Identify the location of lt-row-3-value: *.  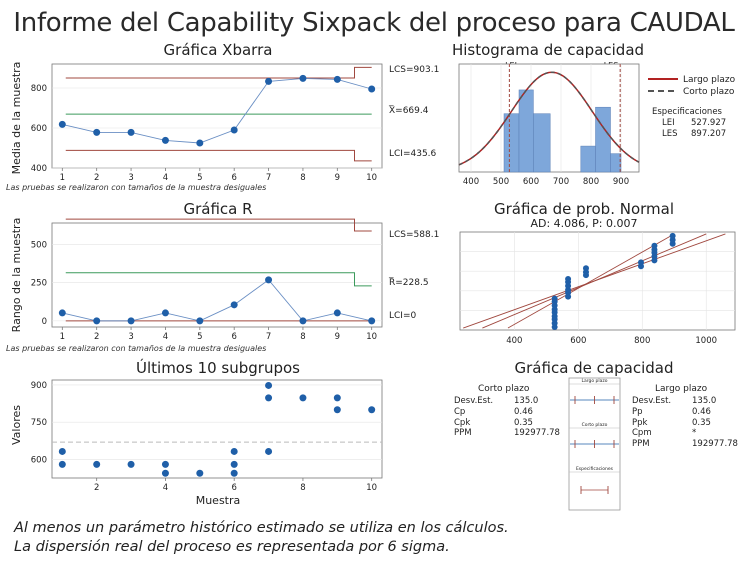
(694, 433).